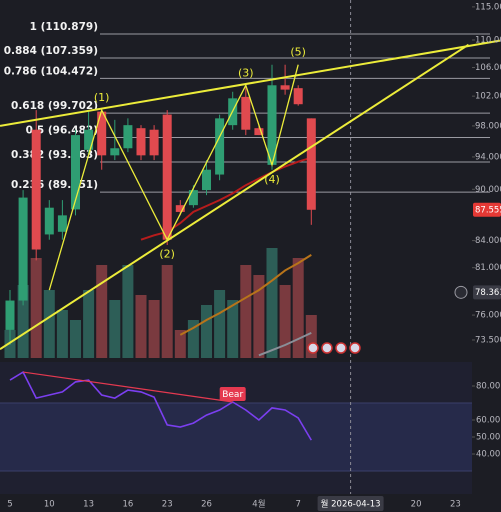 The width and height of the screenshot is (501, 512). I want to click on x-tick-label: 월 2026-04-13, so click(351, 504).